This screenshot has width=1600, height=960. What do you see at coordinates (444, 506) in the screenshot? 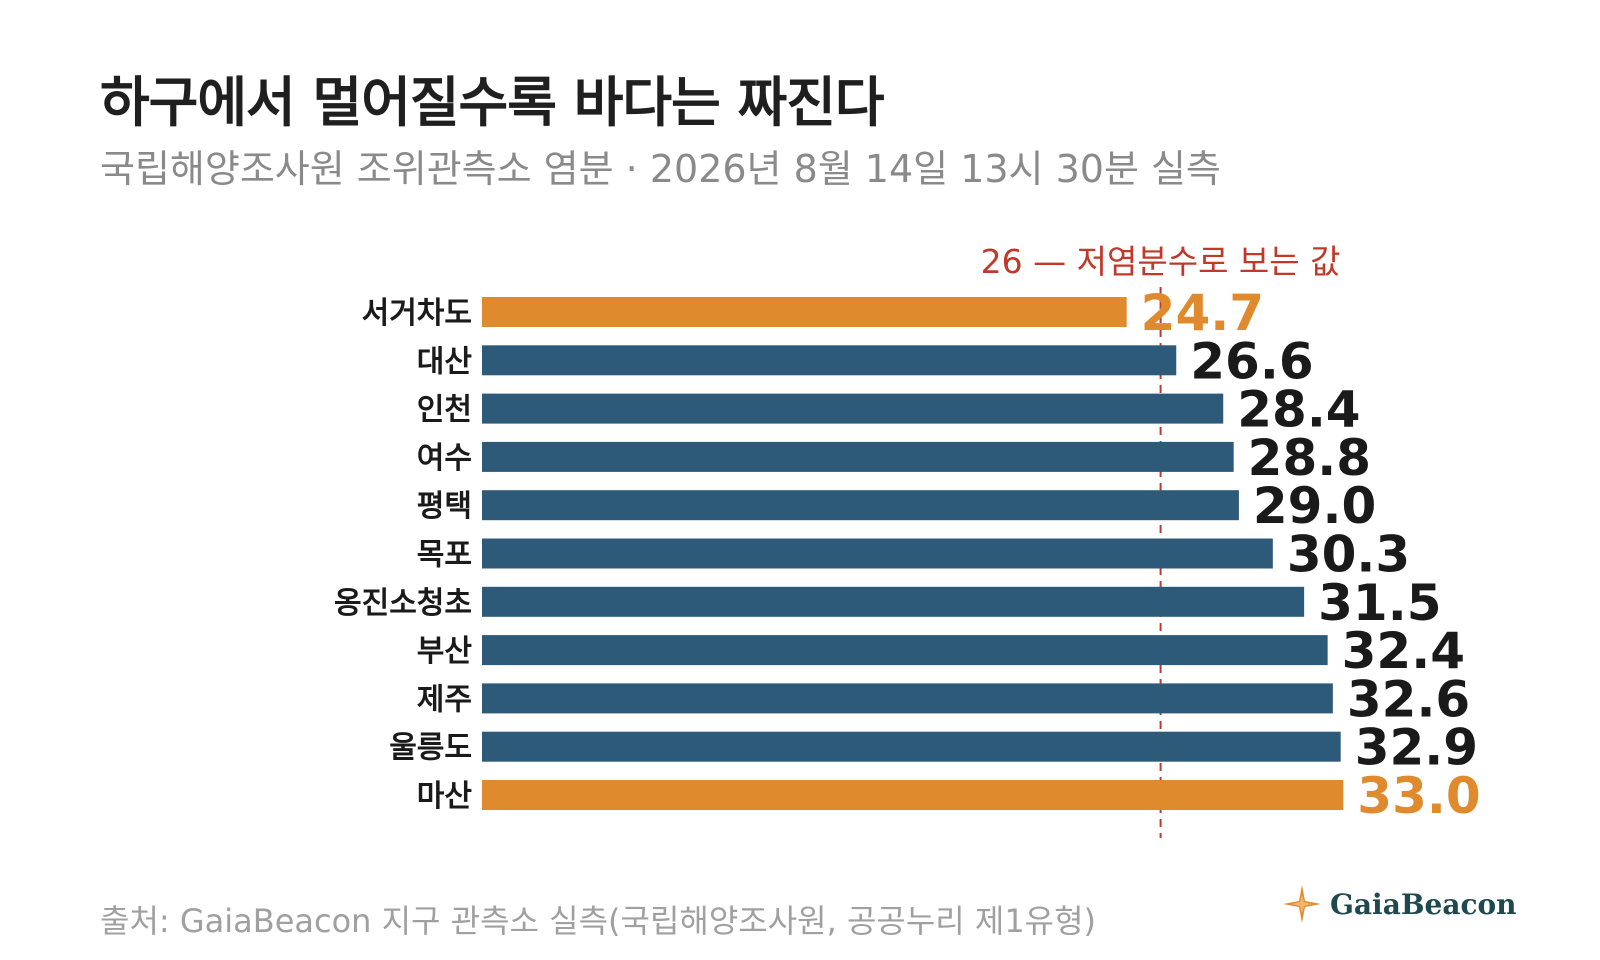
I see `category-label: 평택` at bounding box center [444, 506].